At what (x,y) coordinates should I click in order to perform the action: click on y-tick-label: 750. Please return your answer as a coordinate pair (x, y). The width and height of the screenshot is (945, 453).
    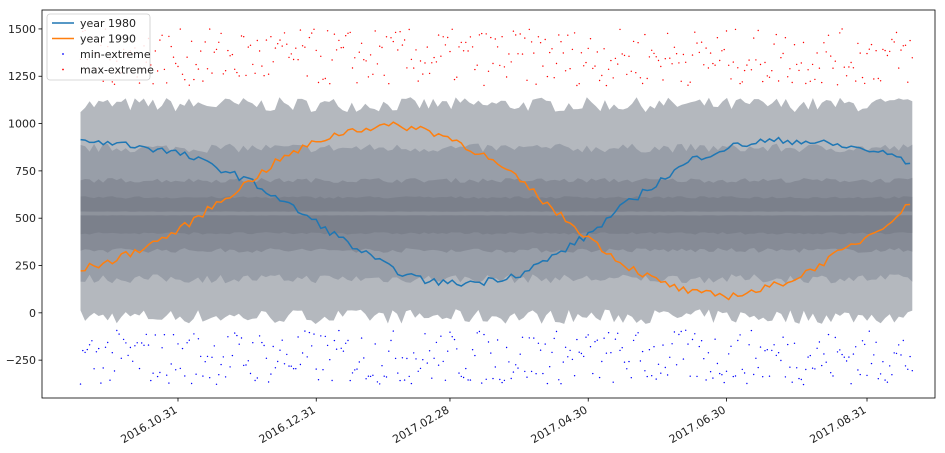
    Looking at the image, I should click on (25, 171).